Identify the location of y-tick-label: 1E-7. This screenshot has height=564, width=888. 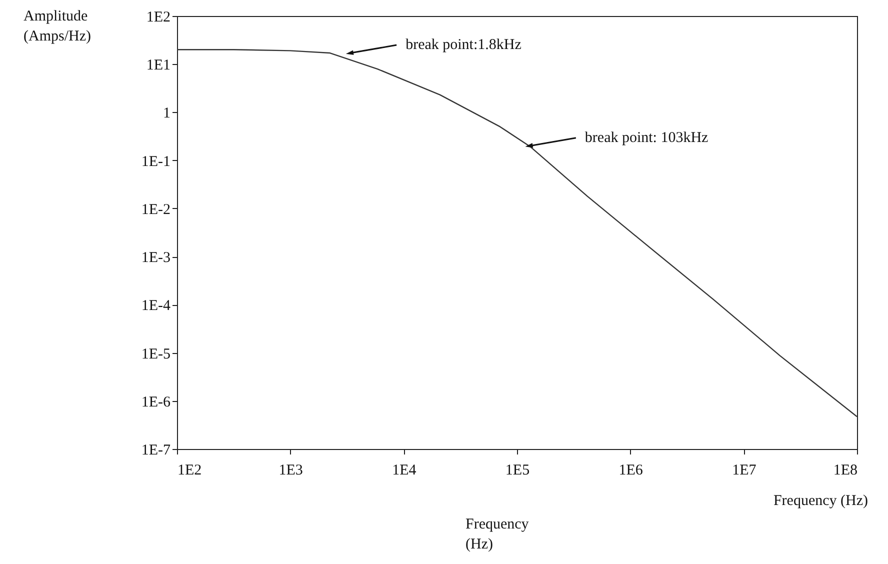
(156, 450).